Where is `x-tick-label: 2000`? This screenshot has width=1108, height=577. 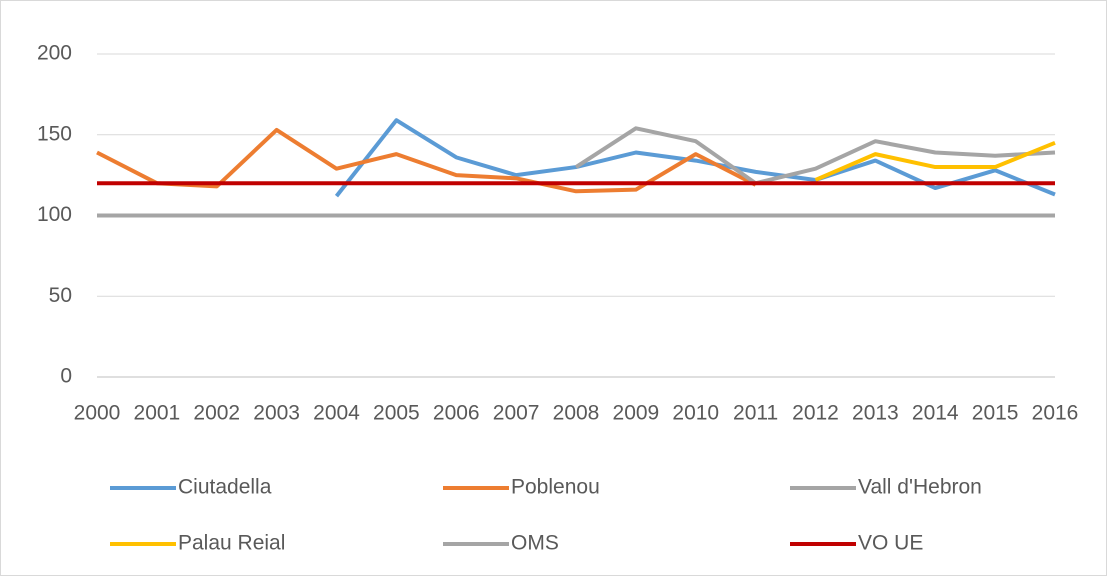 x-tick-label: 2000 is located at coordinates (97, 413).